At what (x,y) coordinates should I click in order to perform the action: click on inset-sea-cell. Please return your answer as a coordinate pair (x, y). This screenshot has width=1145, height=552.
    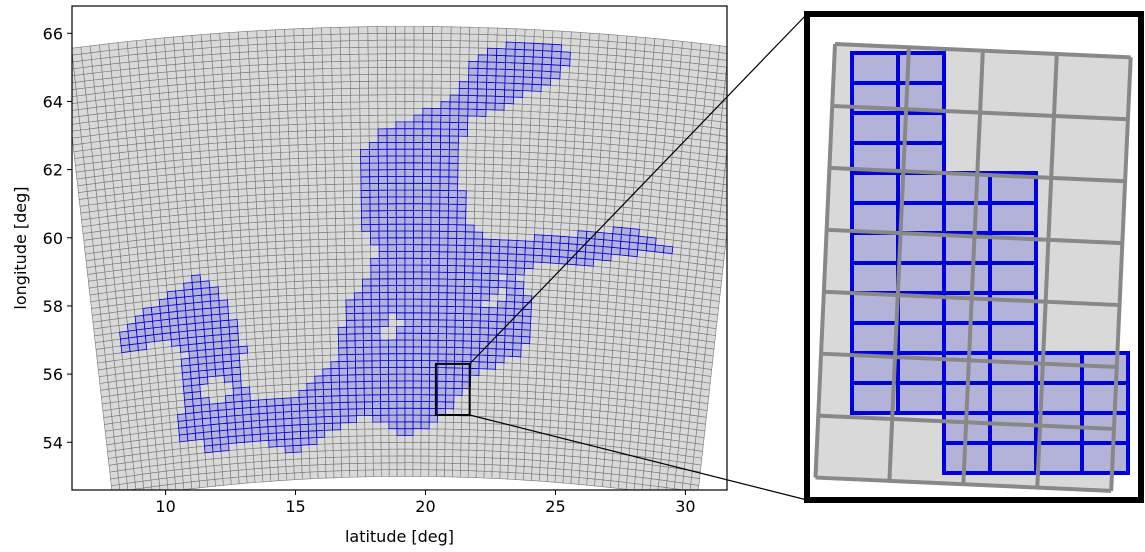
    Looking at the image, I should click on (1013, 428).